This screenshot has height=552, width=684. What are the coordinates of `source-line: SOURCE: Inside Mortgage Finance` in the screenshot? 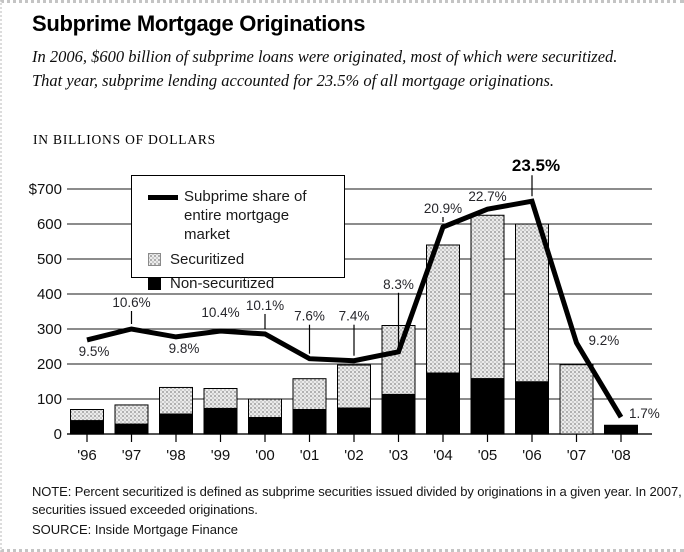 It's located at (135, 529).